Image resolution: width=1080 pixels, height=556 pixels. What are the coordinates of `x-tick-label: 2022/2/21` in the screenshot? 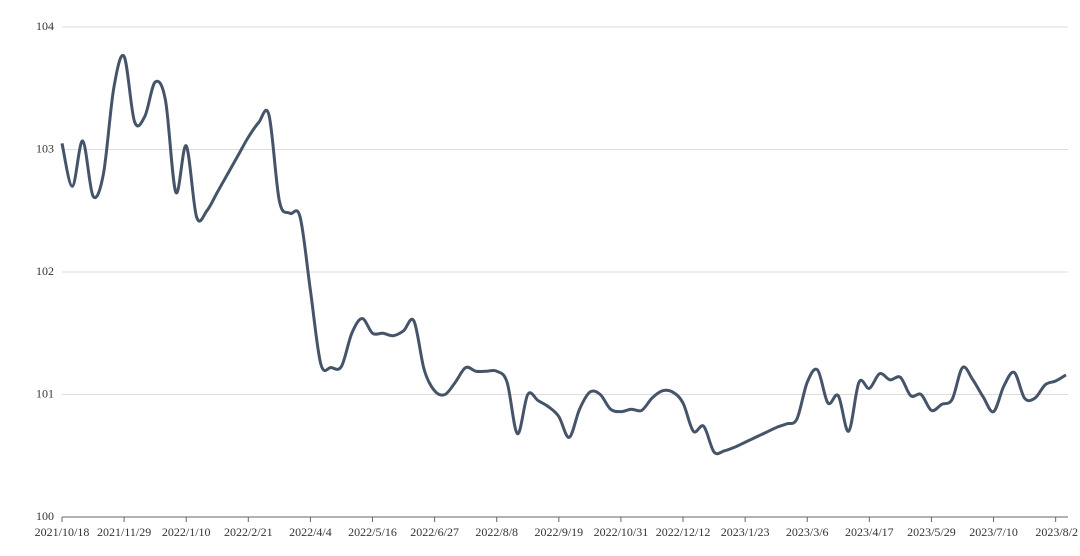 It's located at (248, 532).